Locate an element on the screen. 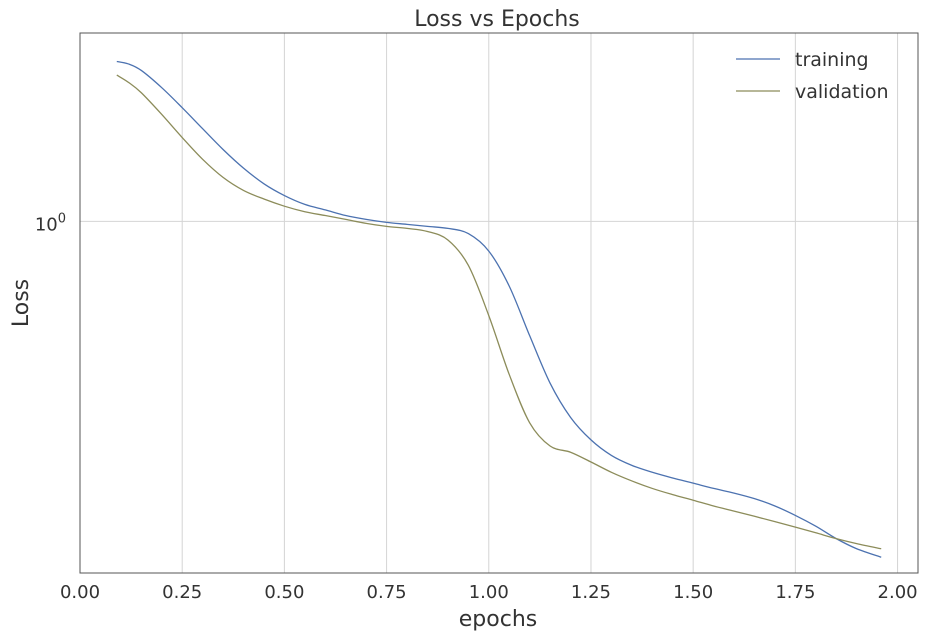 The width and height of the screenshot is (925, 638). x-tick-label: 0.00 is located at coordinates (80, 592).